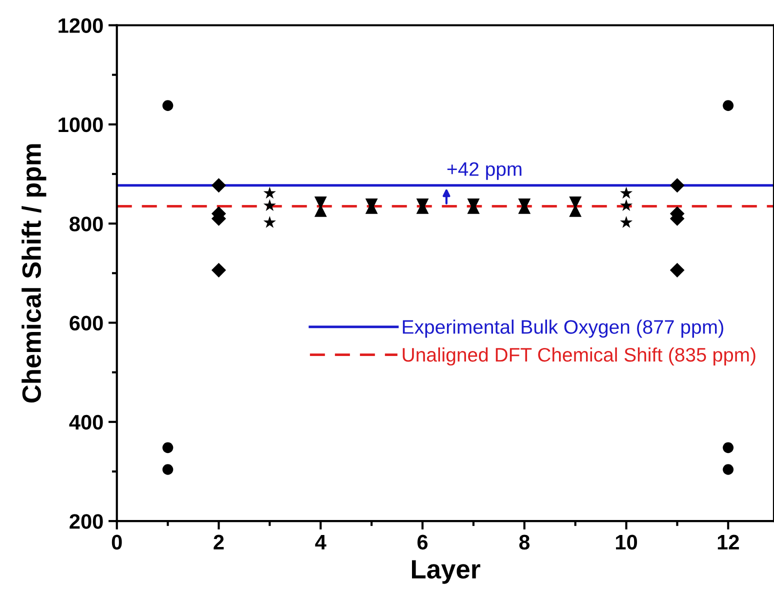 Image resolution: width=774 pixels, height=601 pixels. What do you see at coordinates (579, 356) in the screenshot?
I see `legend-label: Unaligned DFT Chemical Shift (835 ppm)` at bounding box center [579, 356].